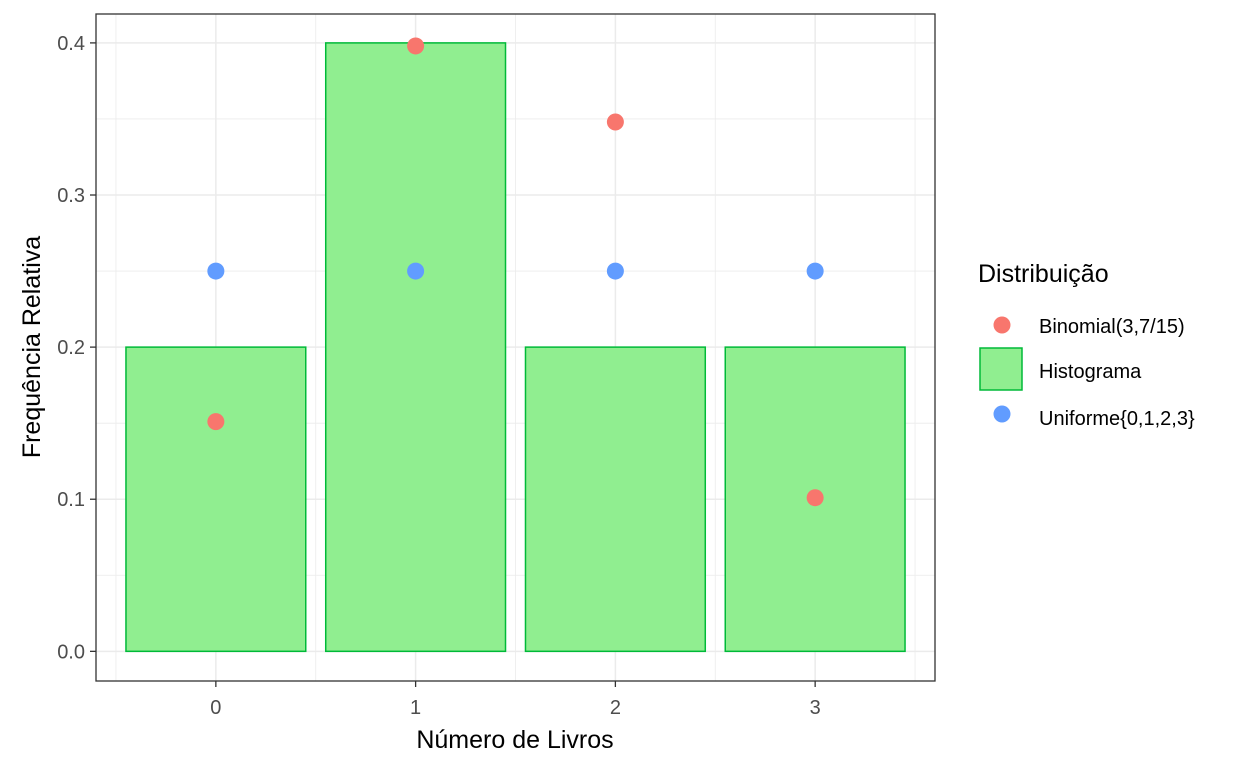  What do you see at coordinates (515, 700) in the screenshot?
I see `x-axis: 0 1 2 3` at bounding box center [515, 700].